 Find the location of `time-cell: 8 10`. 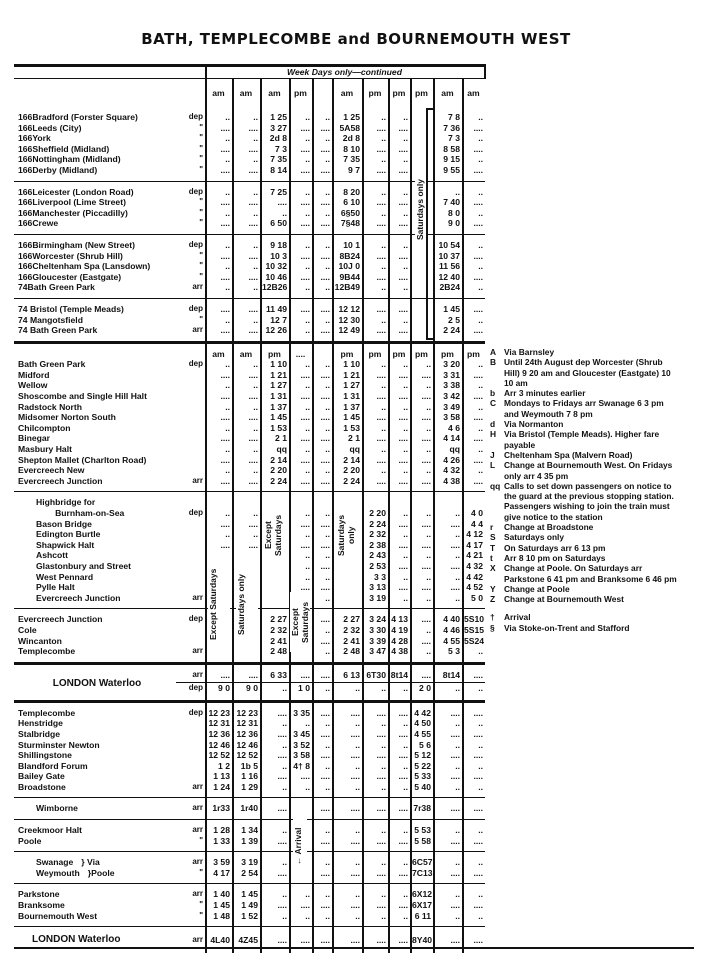

time-cell: 8 10 is located at coordinates (347, 149).